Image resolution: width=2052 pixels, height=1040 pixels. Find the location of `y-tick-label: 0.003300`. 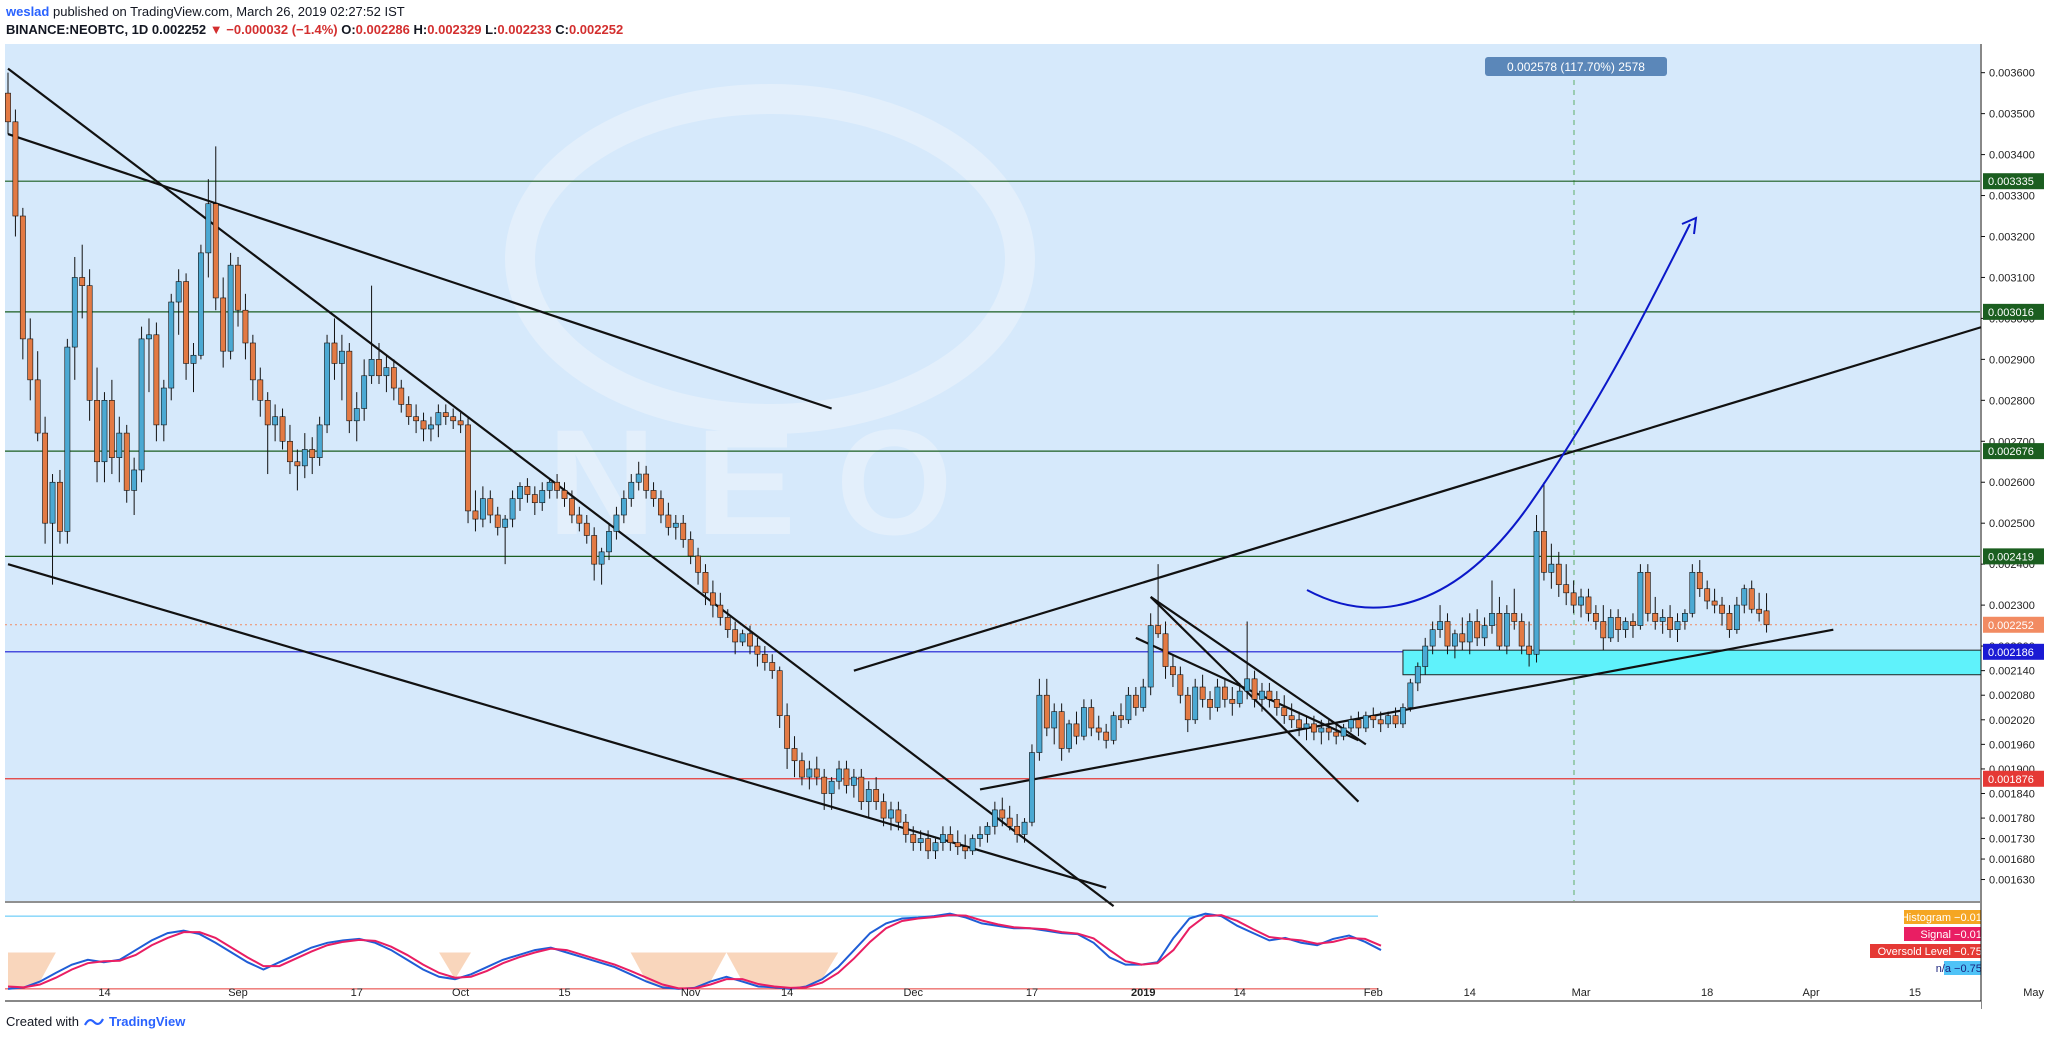

y-tick-label: 0.003300 is located at coordinates (2012, 197).